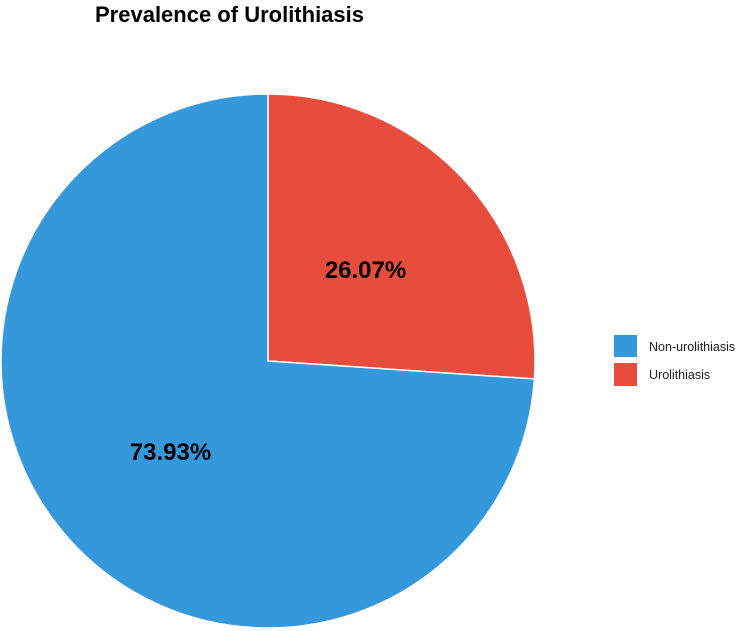 The height and width of the screenshot is (631, 750). I want to click on pie-labels: 26.07% 73.93%, so click(268, 361).